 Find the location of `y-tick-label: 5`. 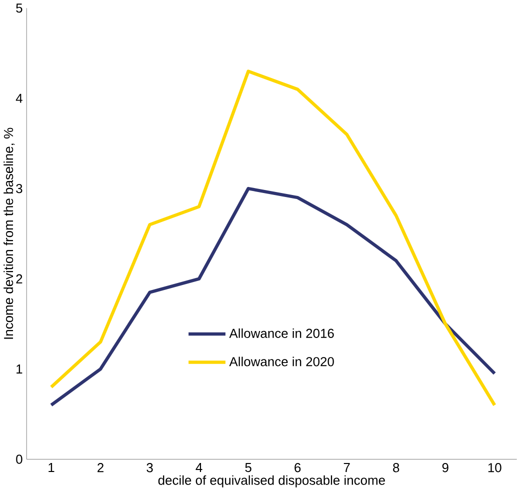

y-tick-label: 5 is located at coordinates (19, 8).